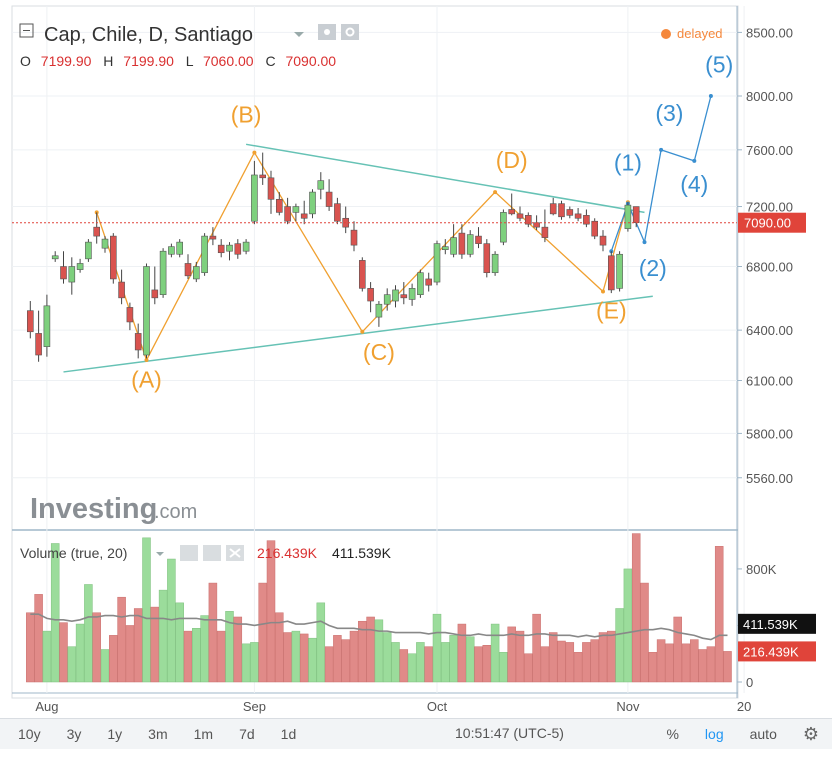  What do you see at coordinates (158, 734) in the screenshot?
I see `range-3m-button: 3m` at bounding box center [158, 734].